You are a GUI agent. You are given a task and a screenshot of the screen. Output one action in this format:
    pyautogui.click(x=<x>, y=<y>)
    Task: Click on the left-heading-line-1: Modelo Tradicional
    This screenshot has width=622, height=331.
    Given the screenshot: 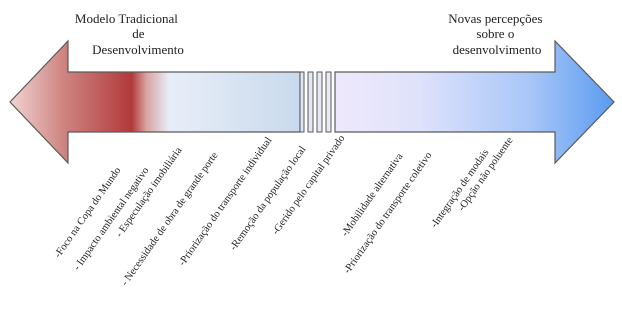 What is the action you would take?
    pyautogui.click(x=126, y=18)
    